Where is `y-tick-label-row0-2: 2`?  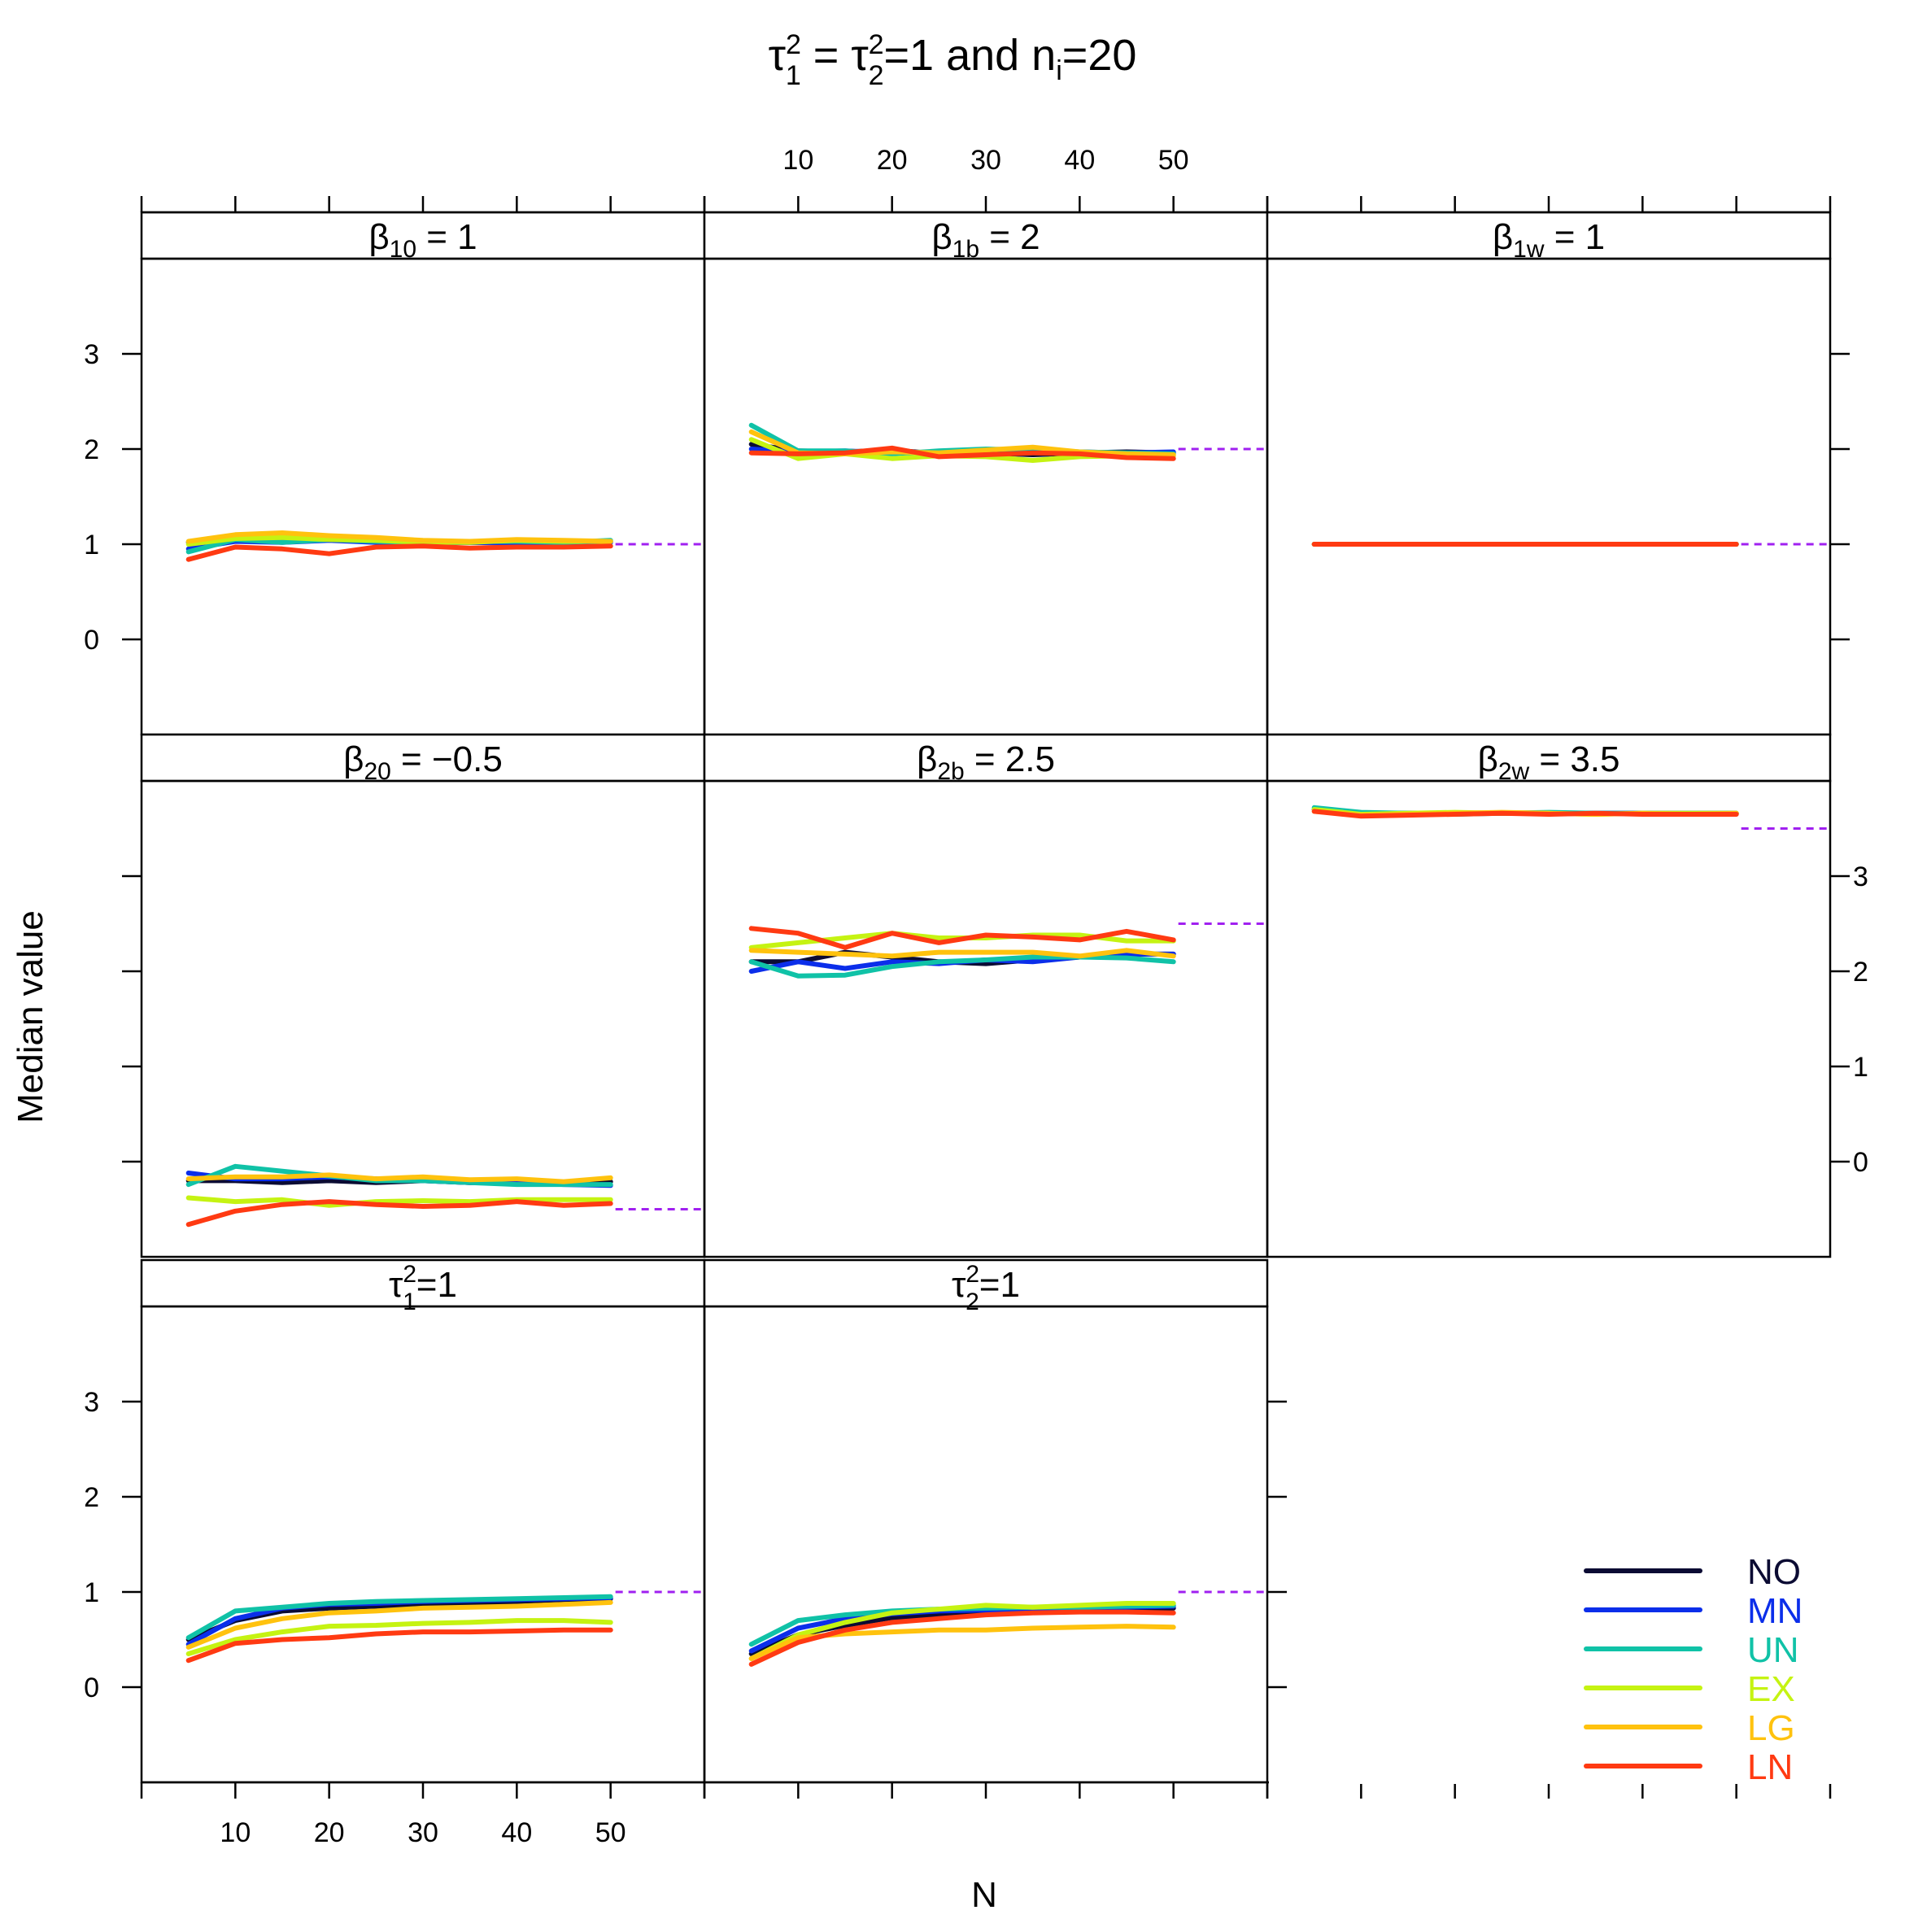
y-tick-label-row0-2: 2 is located at coordinates (92, 450).